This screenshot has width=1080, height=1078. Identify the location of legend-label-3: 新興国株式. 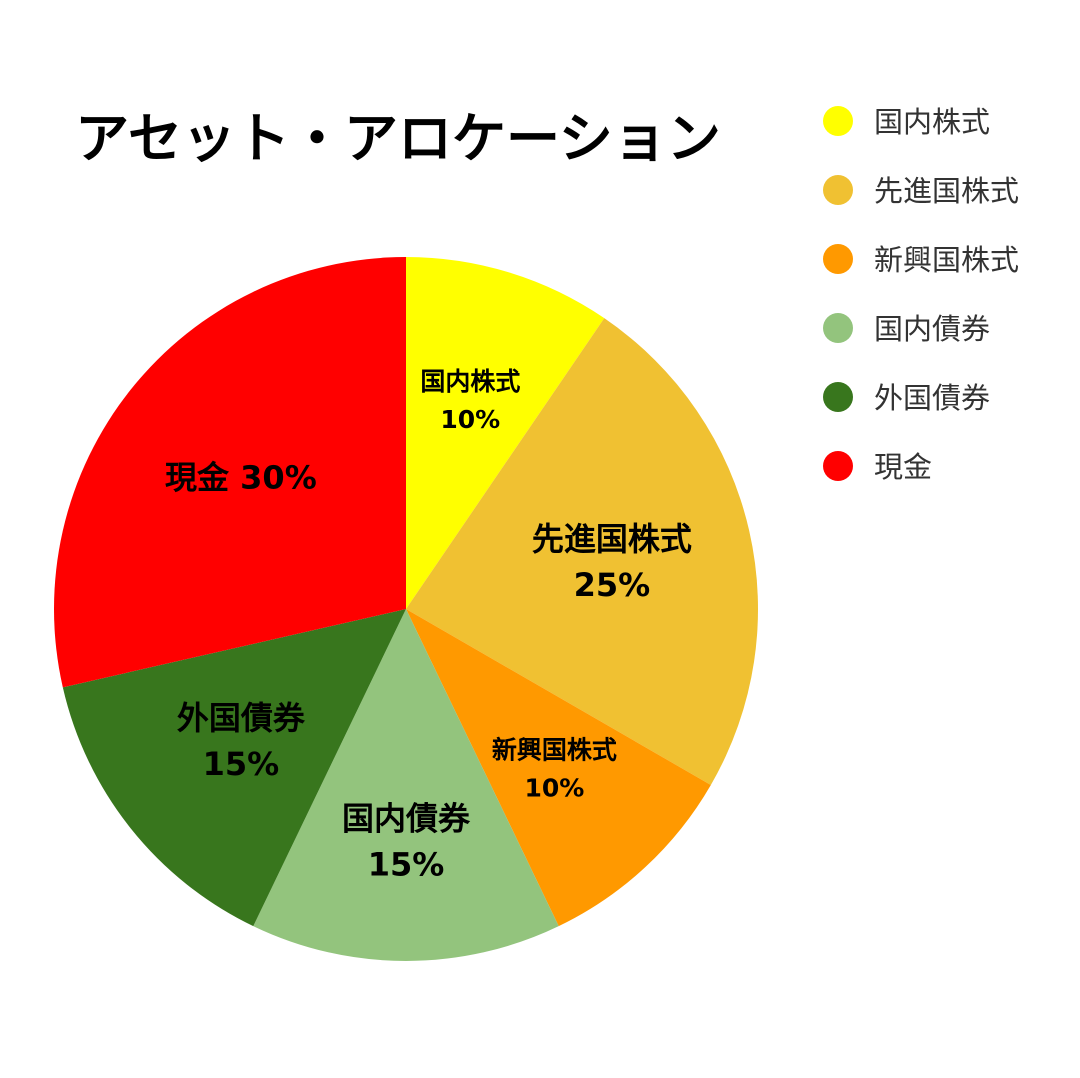
(946, 260).